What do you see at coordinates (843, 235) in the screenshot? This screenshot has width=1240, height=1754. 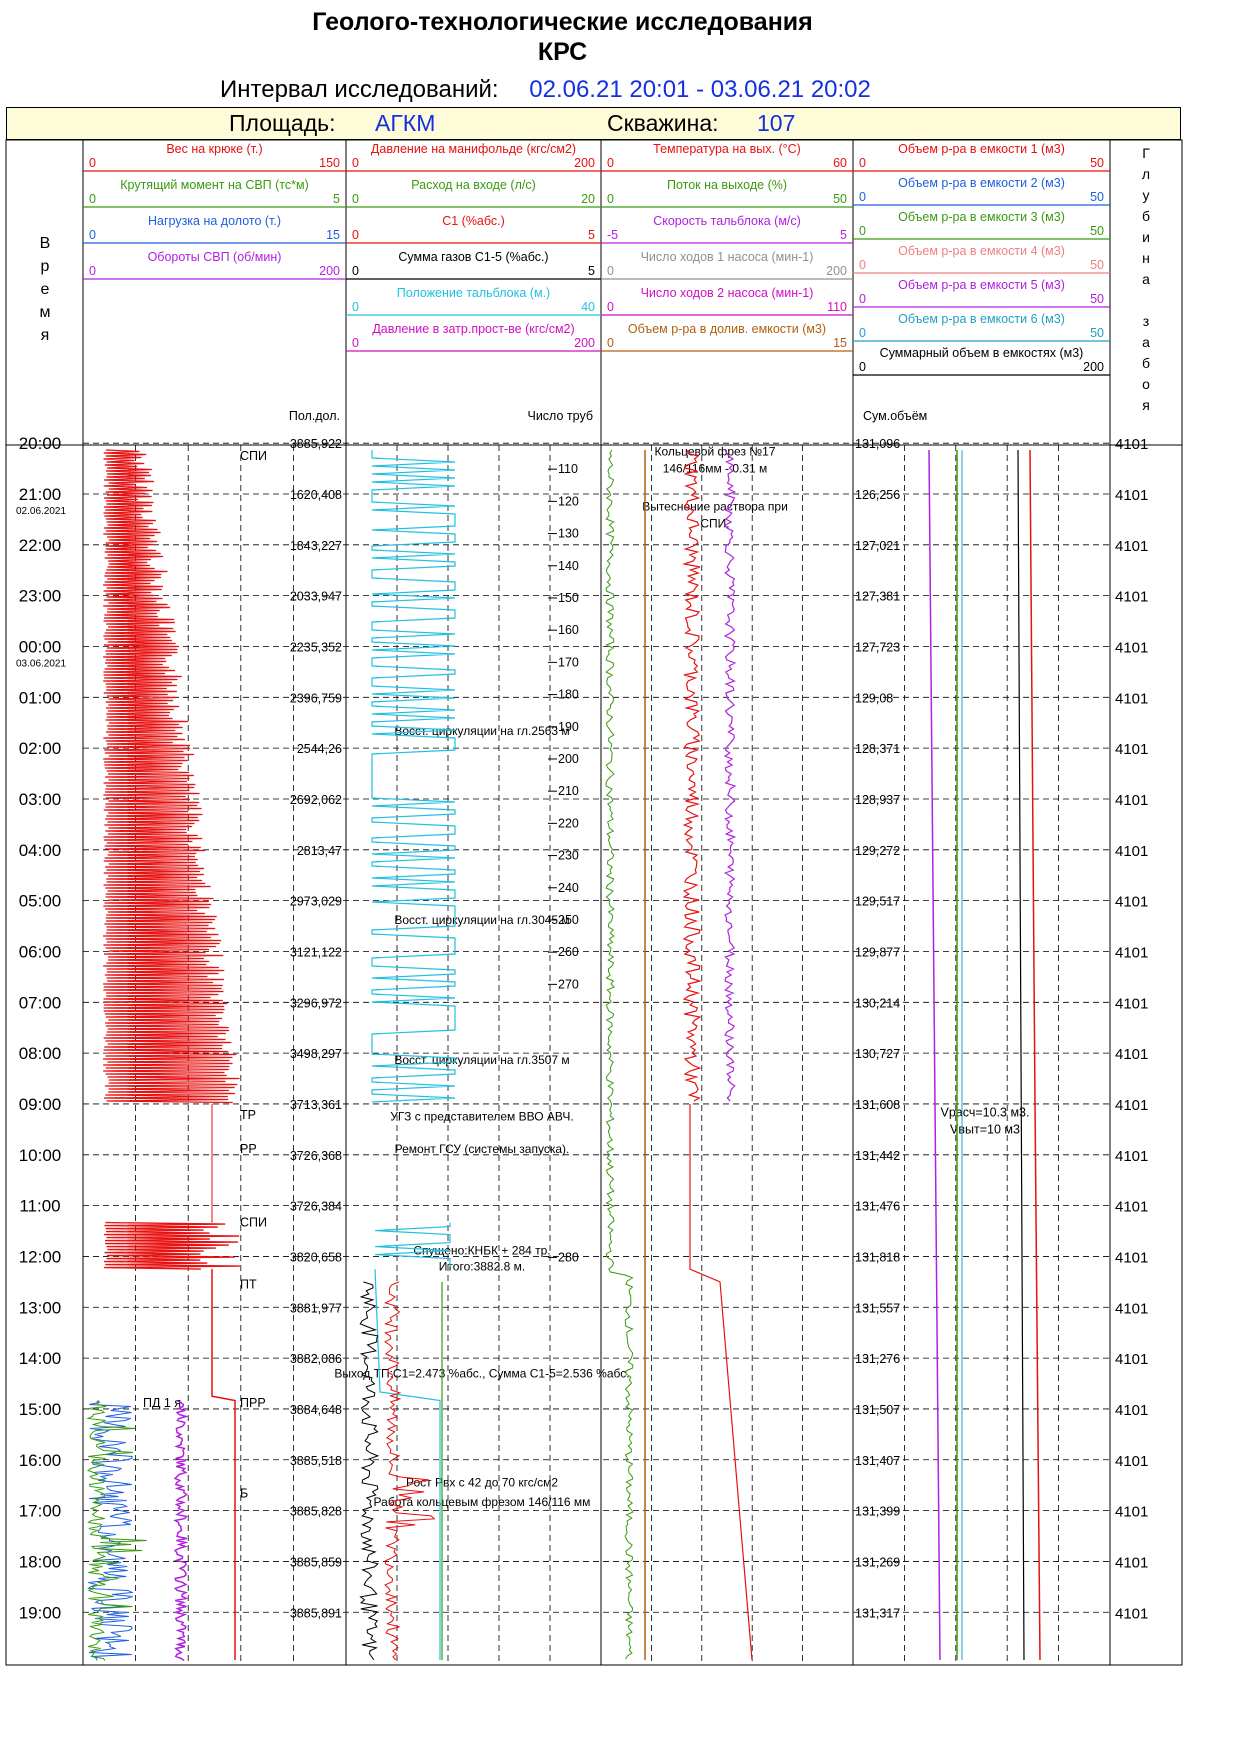 I see `track3-curve-max: 5` at bounding box center [843, 235].